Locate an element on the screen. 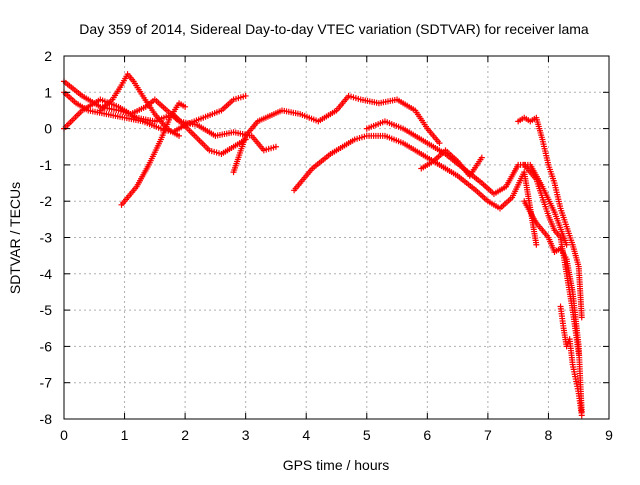 The image size is (640, 485). y-tick-label: 0 is located at coordinates (48, 129).